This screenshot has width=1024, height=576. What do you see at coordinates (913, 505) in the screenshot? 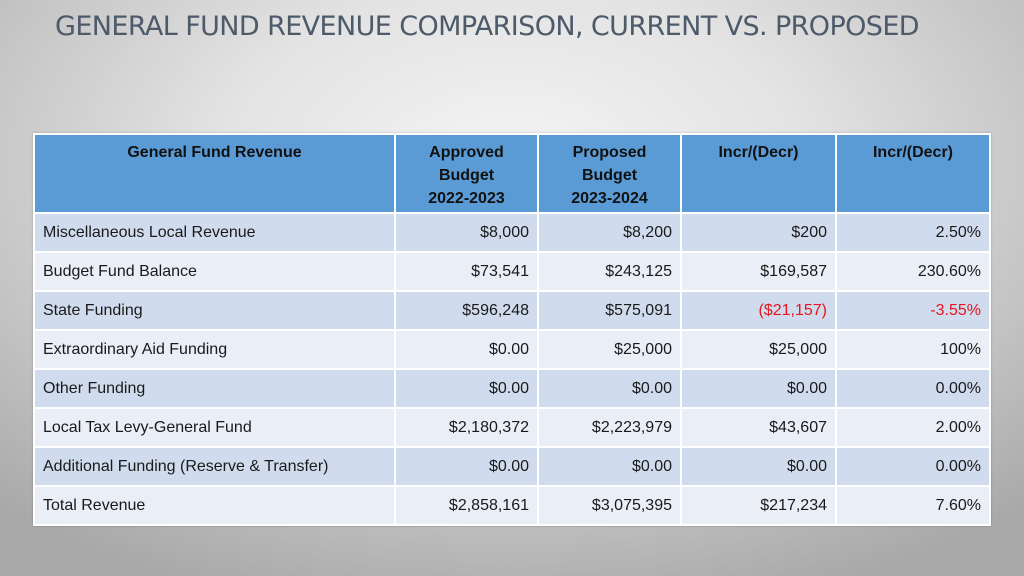
I see `cell-change-percent: 7.60%` at bounding box center [913, 505].